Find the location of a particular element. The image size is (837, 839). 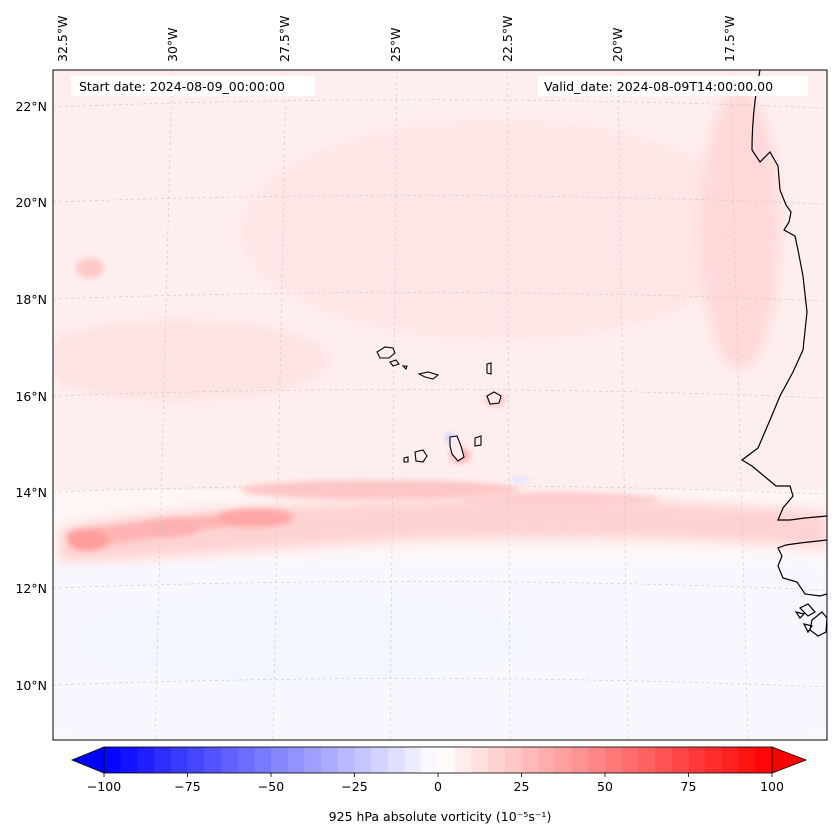

colorbar-ticks: −100 −75 −50 −25 0 25 50 75 100 is located at coordinates (435, 783).